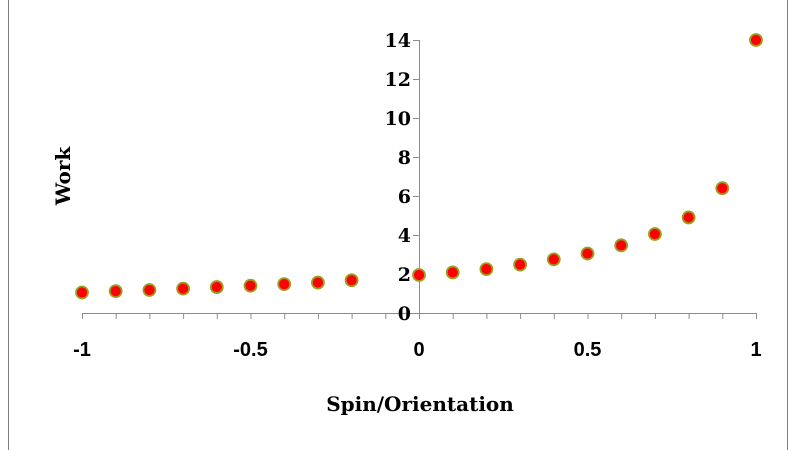 This screenshot has height=450, width=789. I want to click on y-tick-label: 12, so click(398, 80).